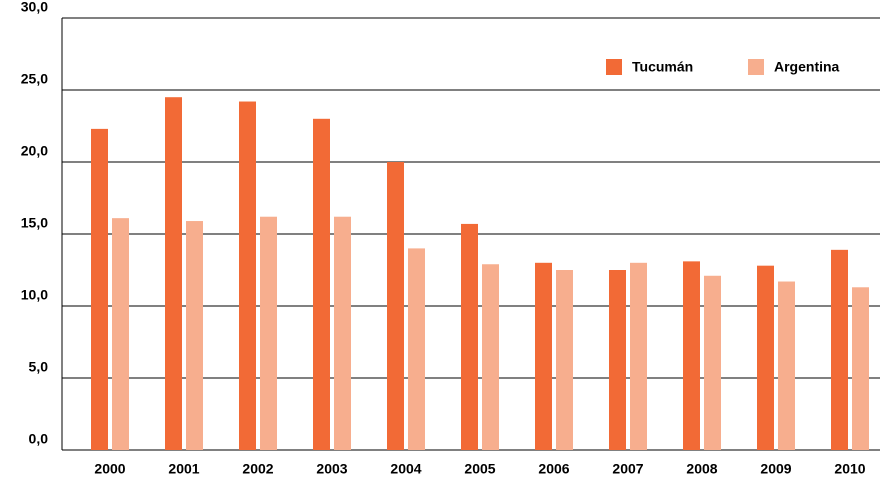 This screenshot has height=486, width=880. I want to click on x-tick-label: 2006, so click(553, 469).